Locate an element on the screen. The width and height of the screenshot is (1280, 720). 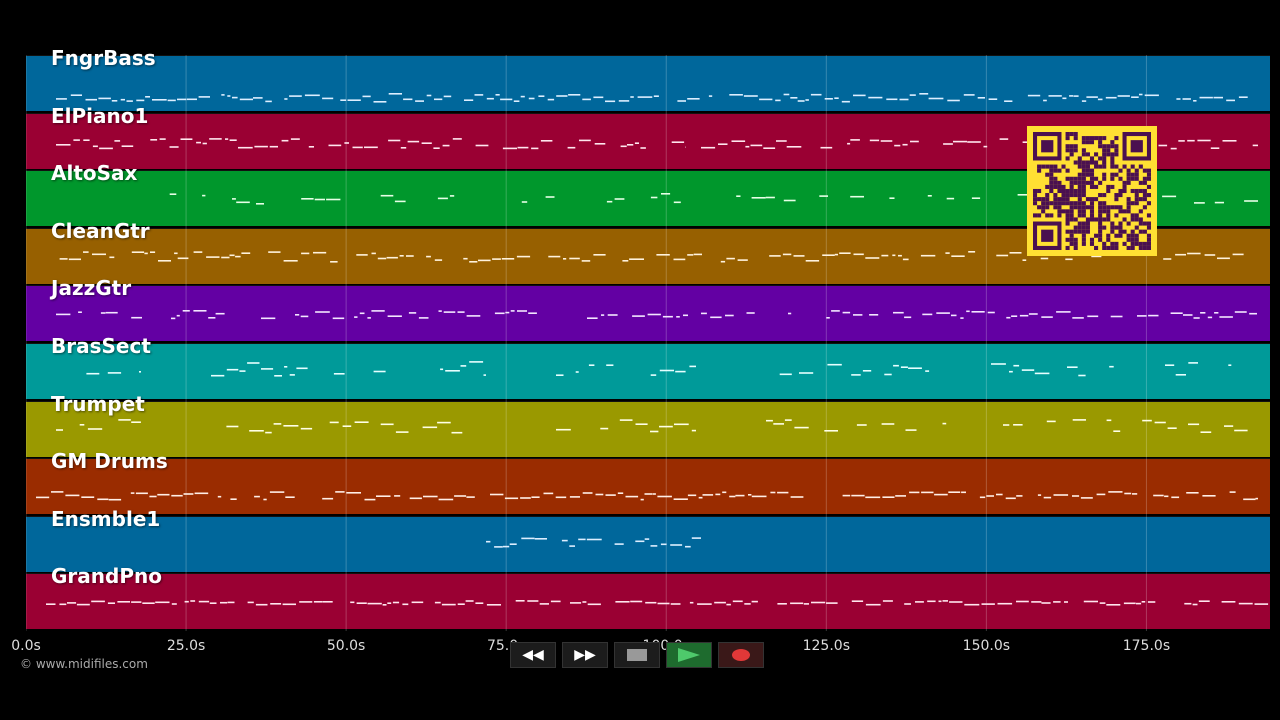
track-name: Ensmble1 is located at coordinates (106, 518).